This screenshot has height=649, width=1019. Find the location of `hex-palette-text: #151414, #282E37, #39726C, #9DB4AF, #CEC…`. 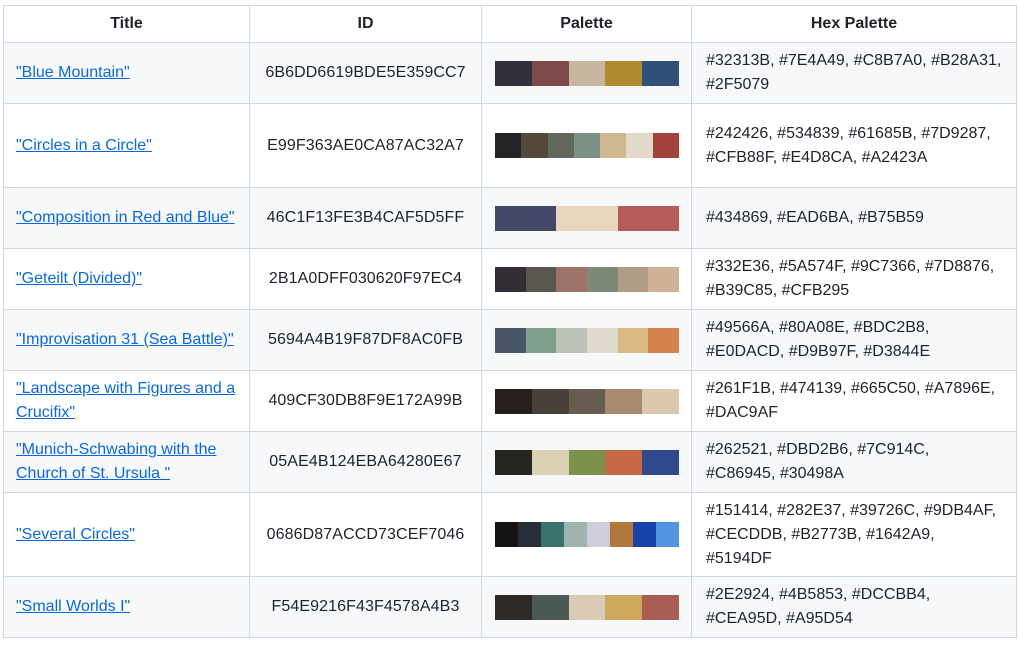

hex-palette-text: #151414, #282E37, #39726C, #9DB4AF, #CEC… is located at coordinates (854, 534).